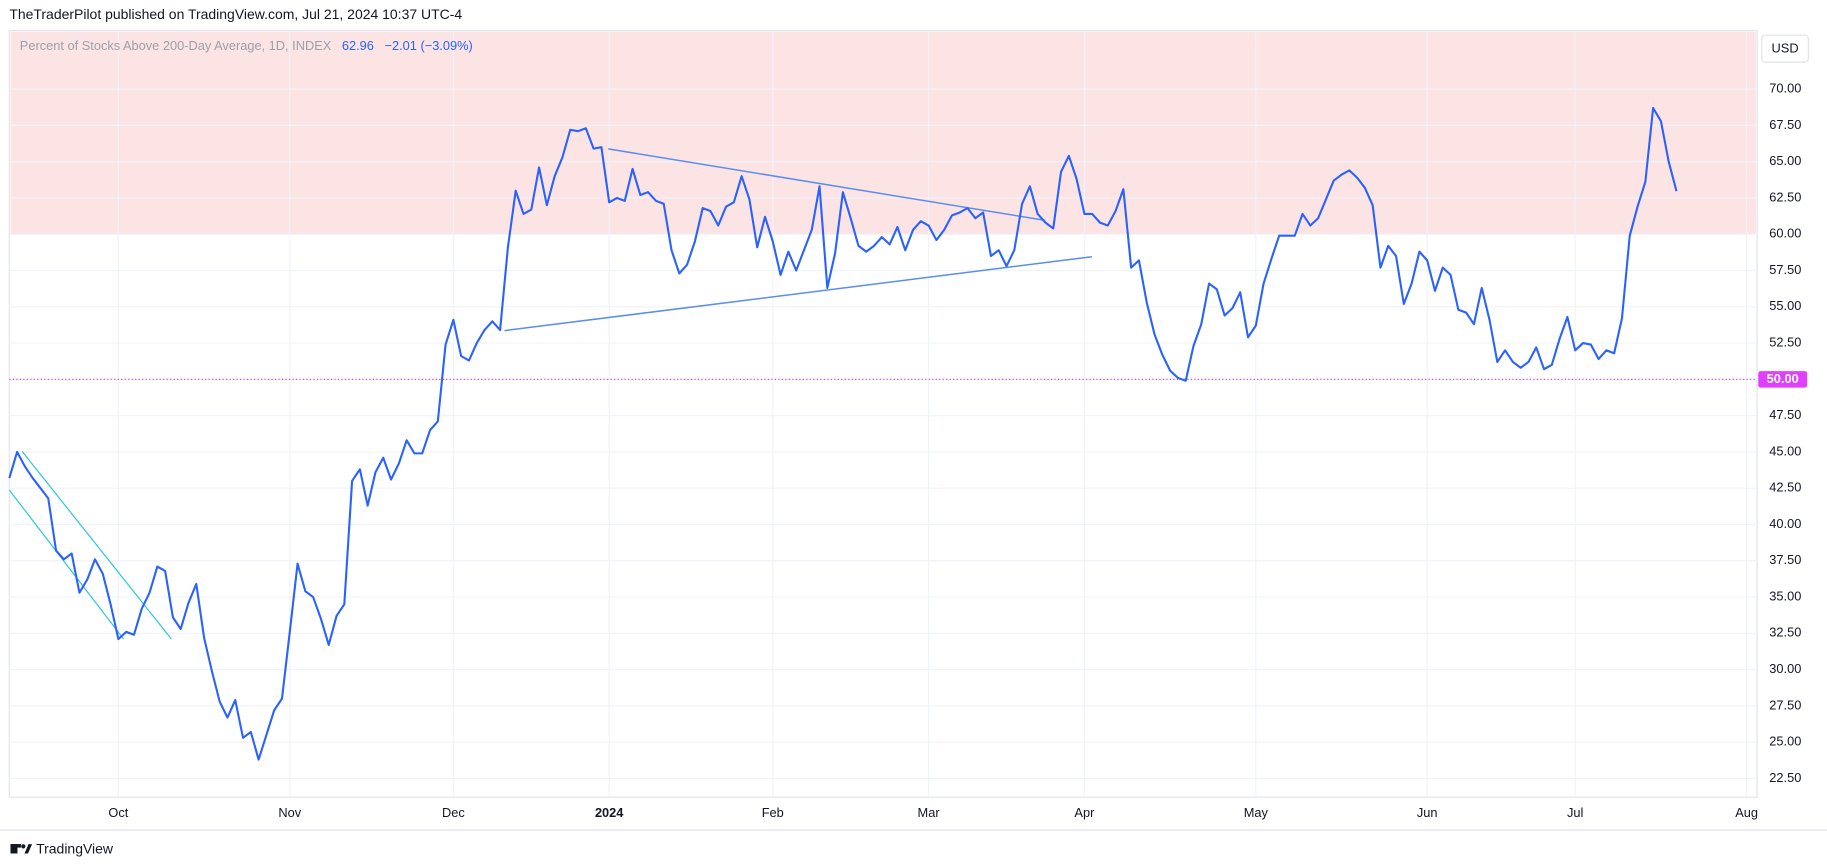  Describe the element at coordinates (428, 45) in the screenshot. I see `legend-change: −2.01 (−3.09%)` at that location.